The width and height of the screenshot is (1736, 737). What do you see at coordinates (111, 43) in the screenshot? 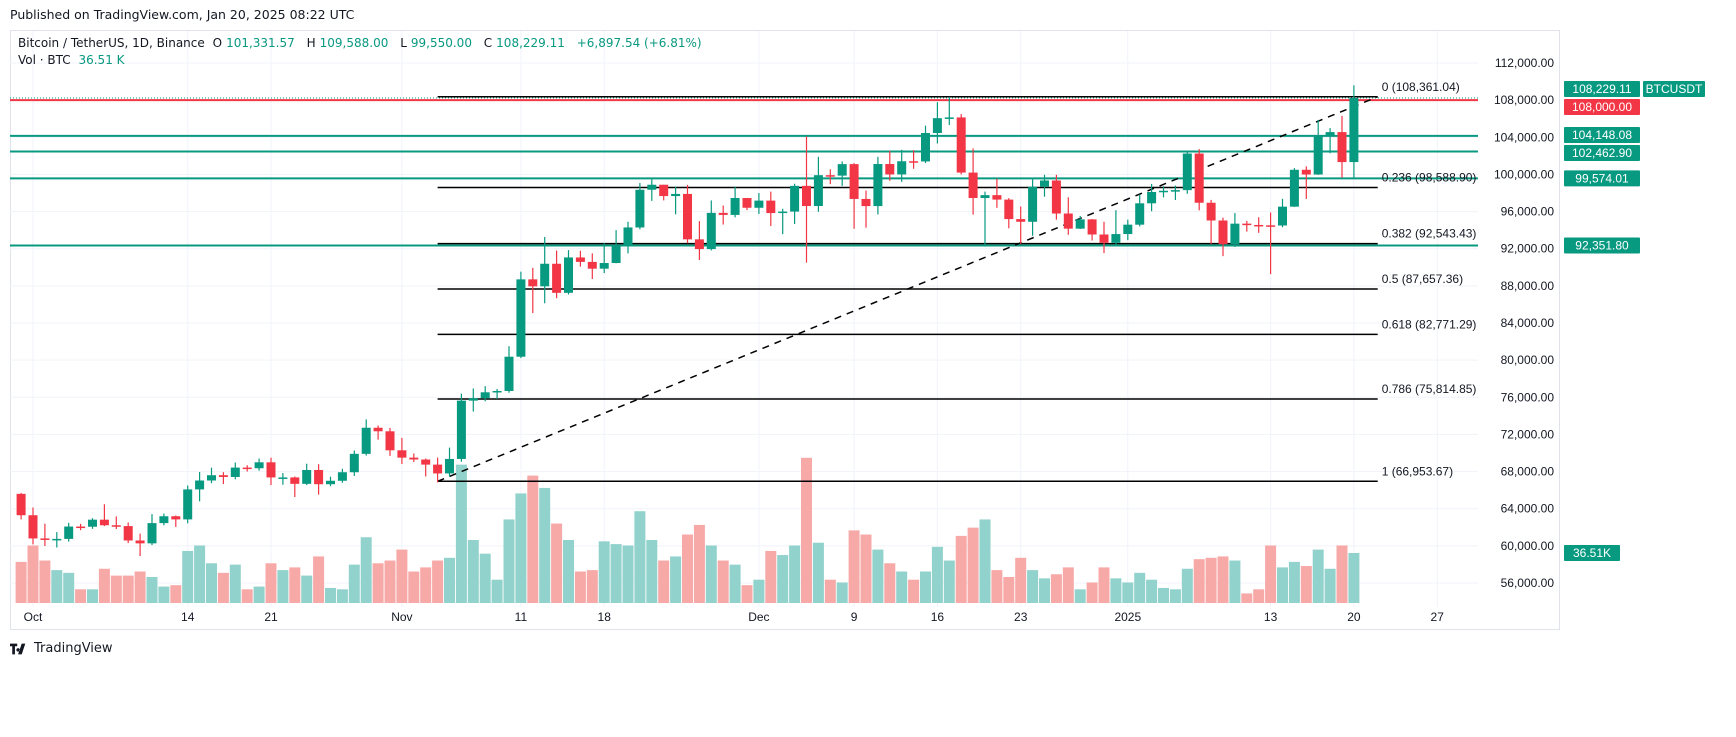
I see `symbol-title: Bitcoin / TetherUS, 1D, Binance` at bounding box center [111, 43].